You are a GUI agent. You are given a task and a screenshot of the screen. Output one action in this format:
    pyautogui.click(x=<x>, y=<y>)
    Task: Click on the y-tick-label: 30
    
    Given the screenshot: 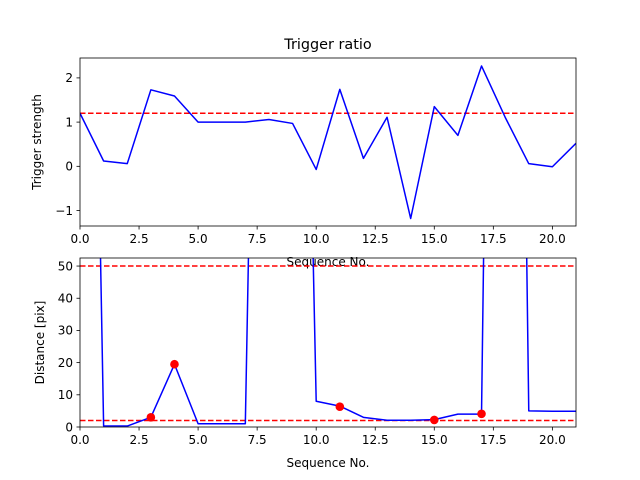 What is the action you would take?
    pyautogui.click(x=65, y=331)
    